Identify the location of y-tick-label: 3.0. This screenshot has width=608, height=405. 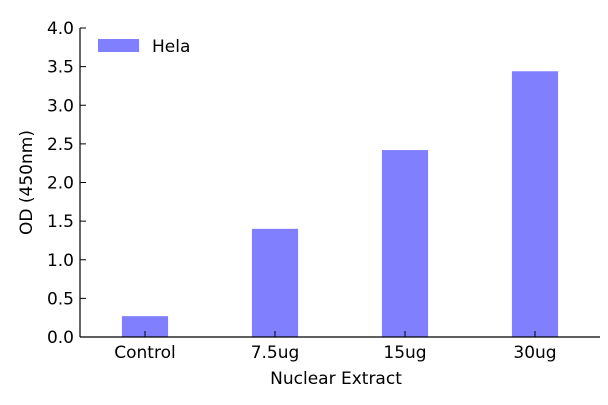
(60, 106).